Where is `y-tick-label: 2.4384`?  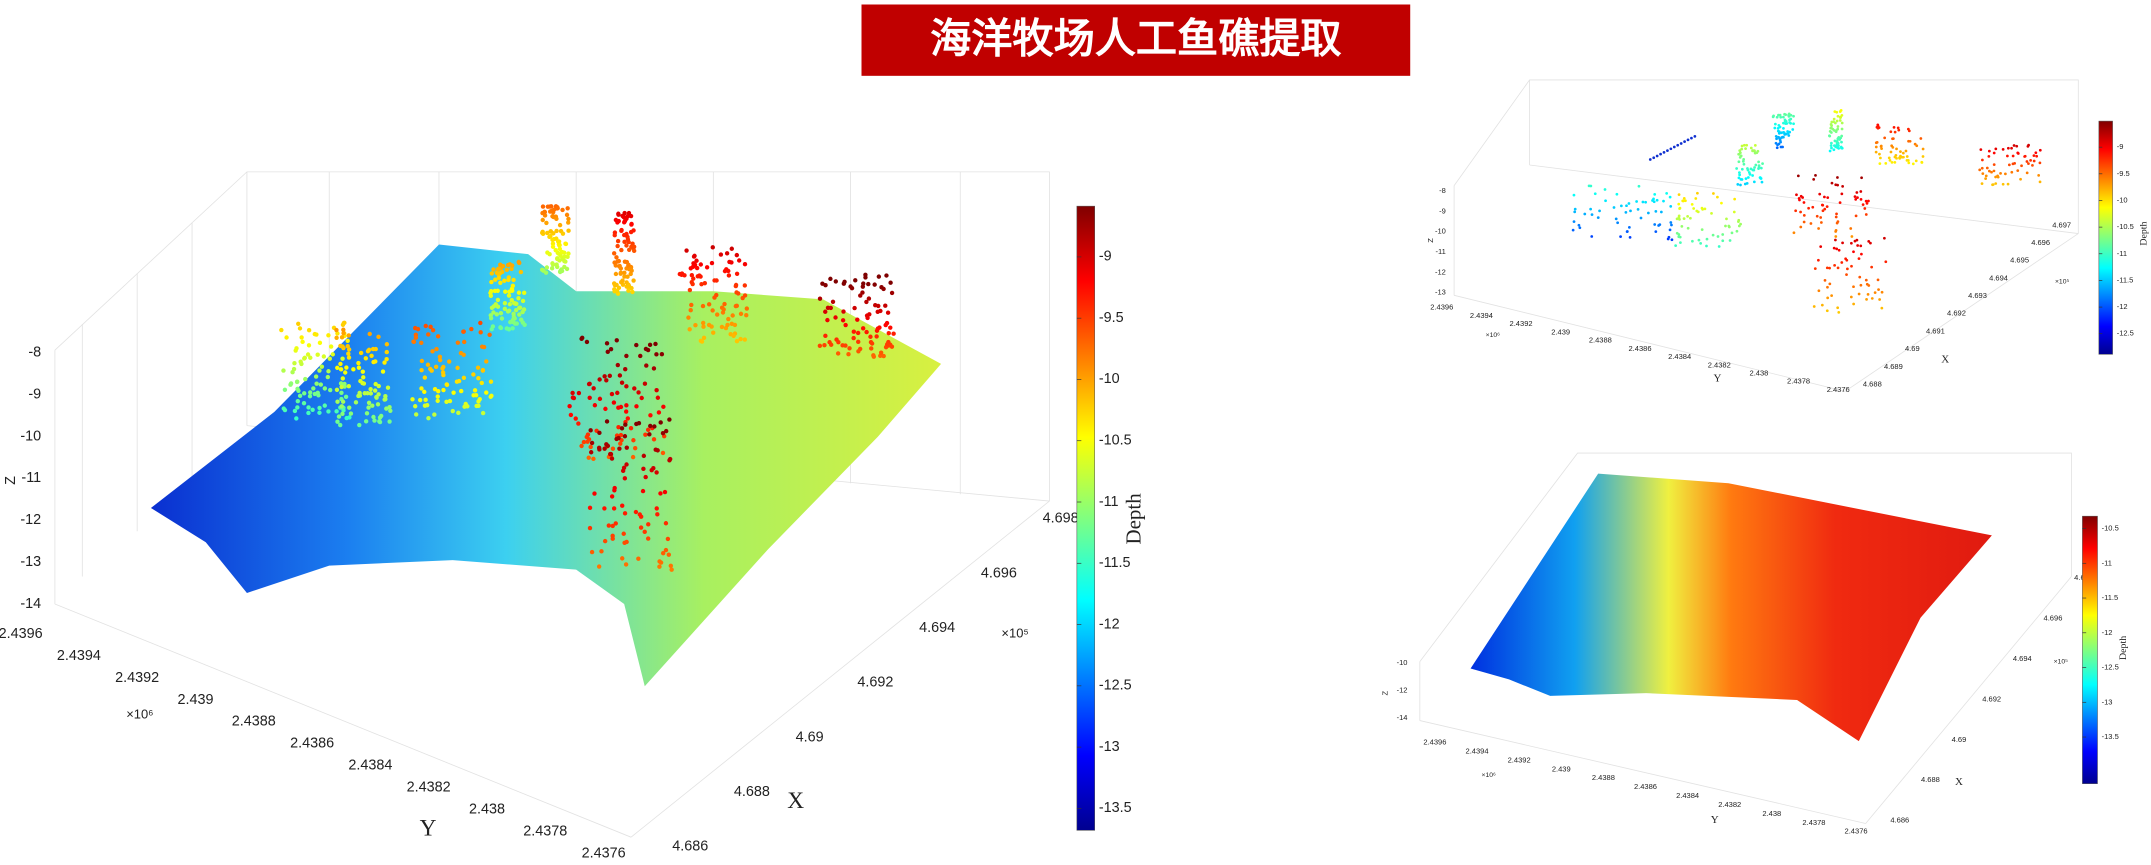 y-tick-label: 2.4384 is located at coordinates (1679, 356).